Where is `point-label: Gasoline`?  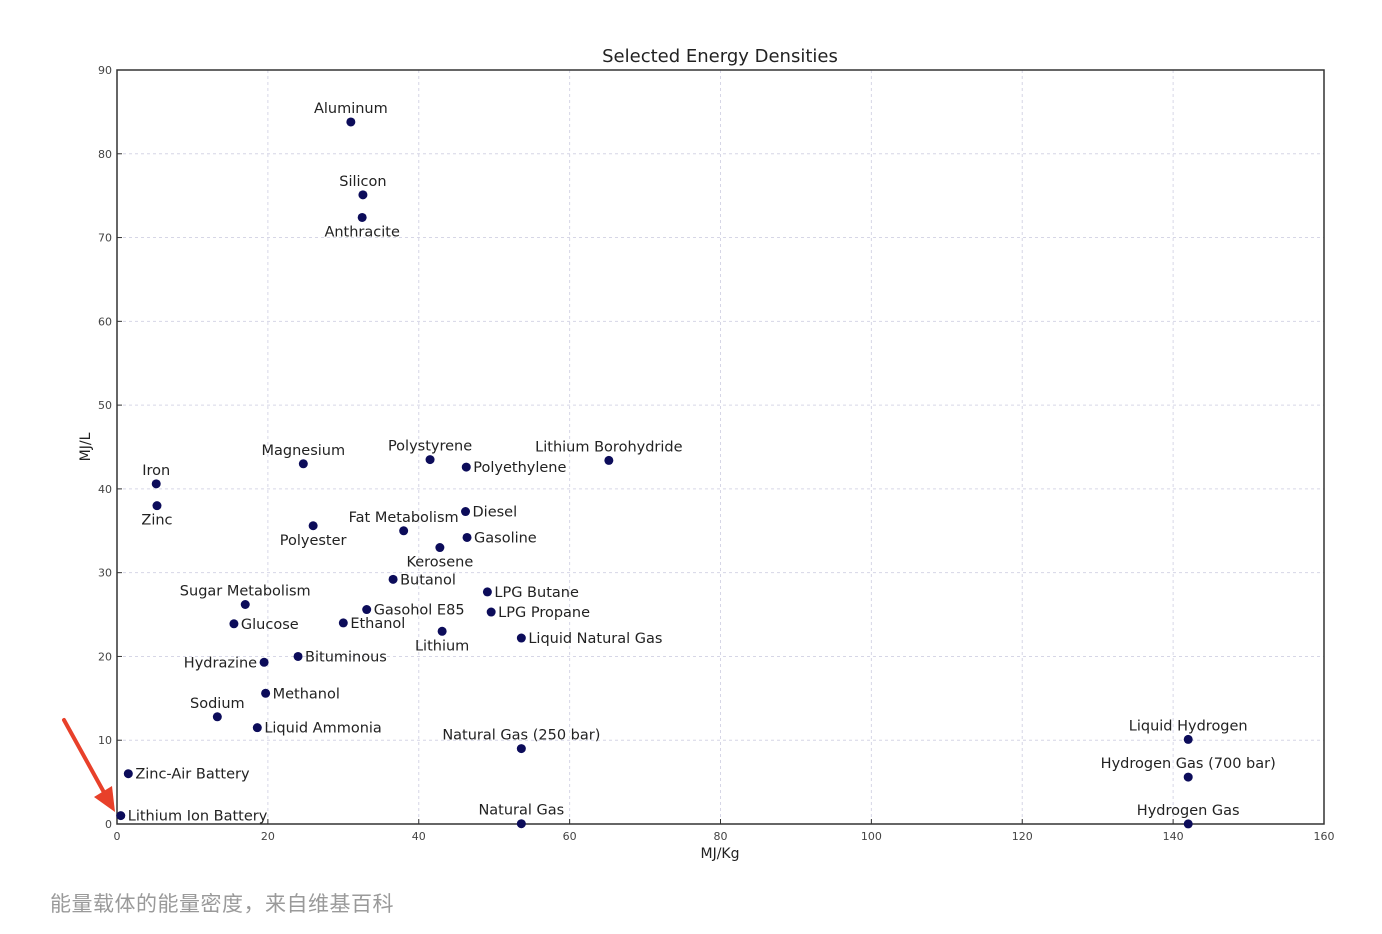 point-label: Gasoline is located at coordinates (505, 538).